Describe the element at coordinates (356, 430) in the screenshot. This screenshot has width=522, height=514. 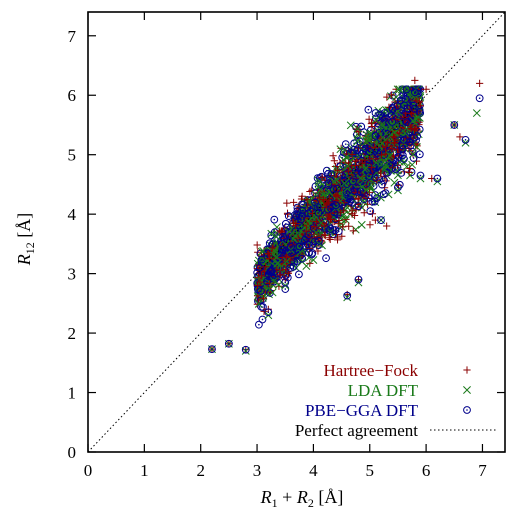
I see `legend-label: Perfect agreement` at that location.